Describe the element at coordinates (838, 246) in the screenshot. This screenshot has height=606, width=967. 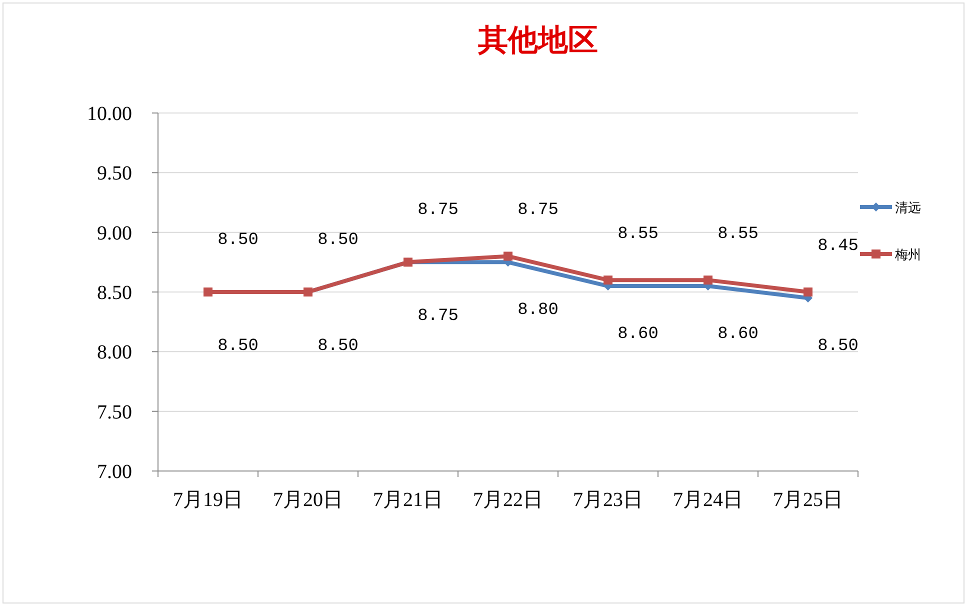
I see `data-label: 8.45` at that location.